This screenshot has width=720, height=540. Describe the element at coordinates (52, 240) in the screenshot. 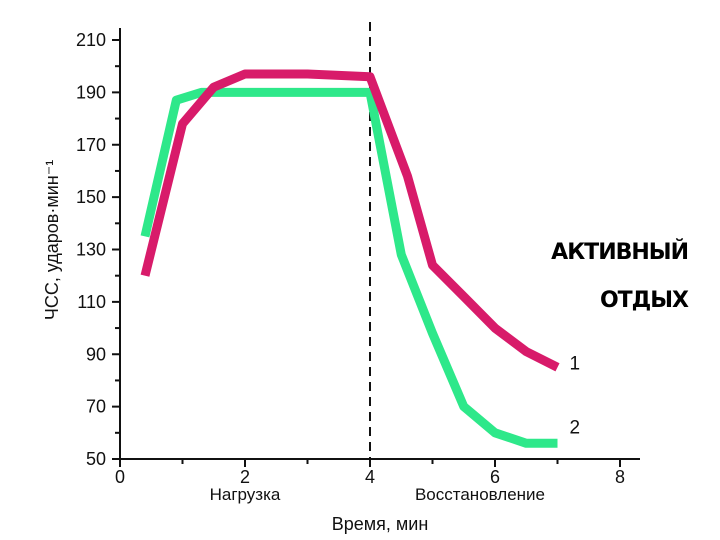

I see `y-axis-label: ЧСС, ударов·мин⁻¹` at that location.